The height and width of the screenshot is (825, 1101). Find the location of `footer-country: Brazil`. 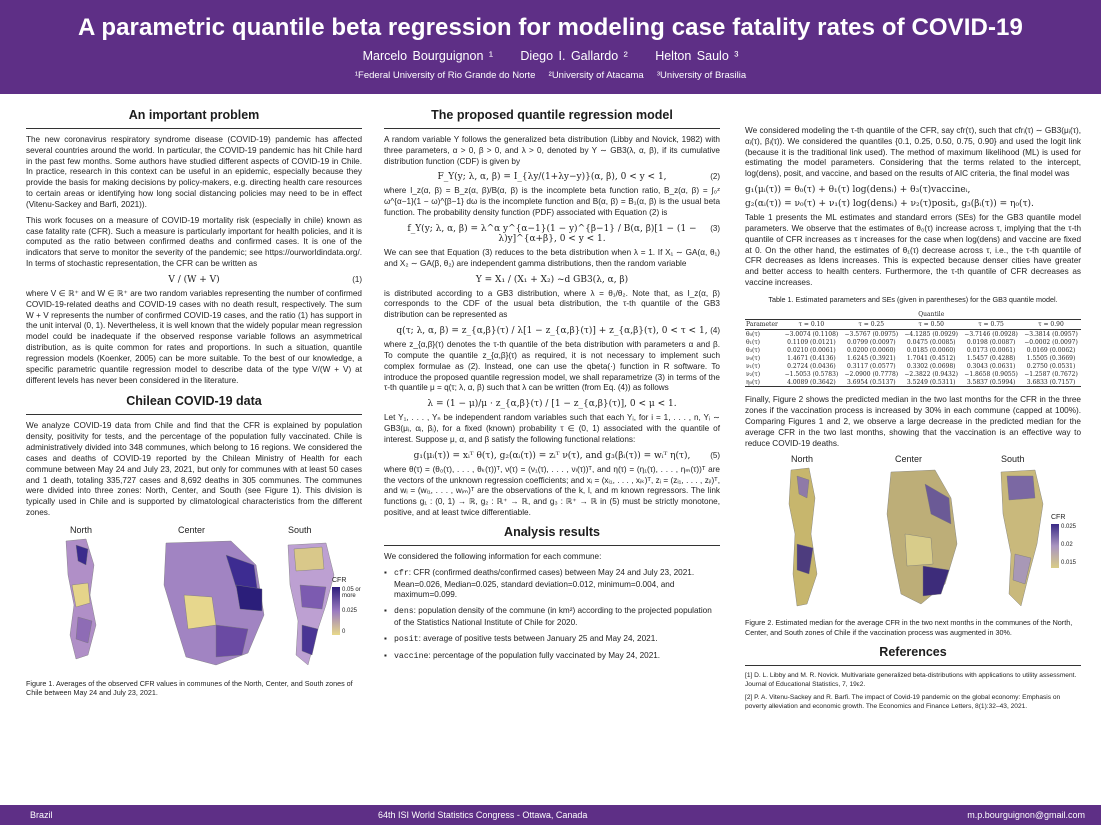

footer-country: Brazil is located at coordinates (41, 815).